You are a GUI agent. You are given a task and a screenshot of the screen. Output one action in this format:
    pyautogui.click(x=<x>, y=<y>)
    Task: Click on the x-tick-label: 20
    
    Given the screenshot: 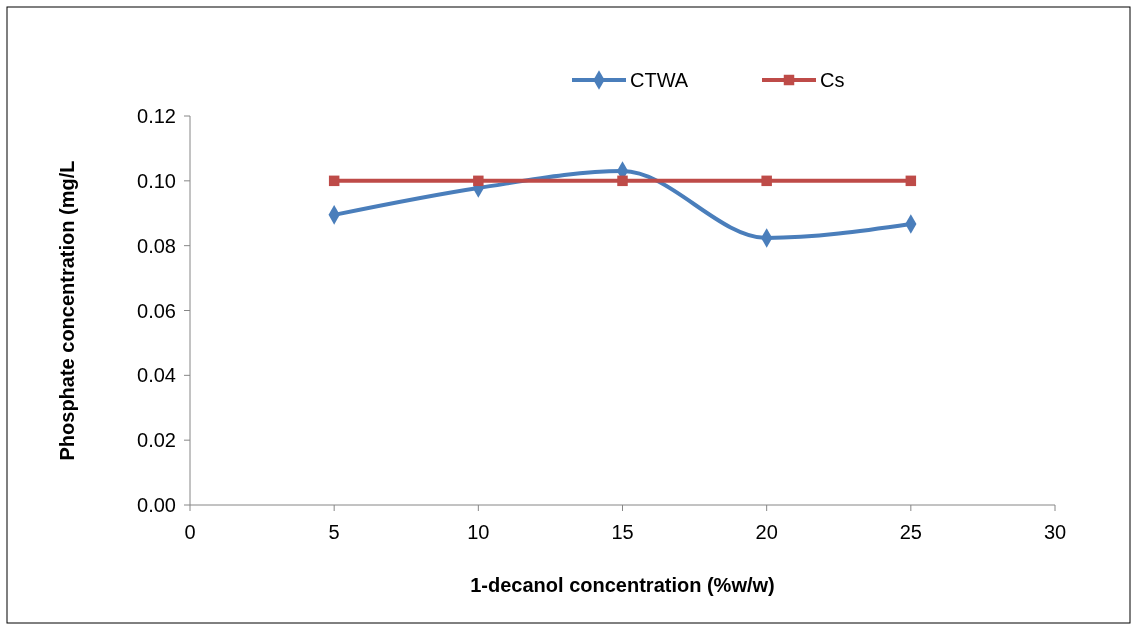 What is the action you would take?
    pyautogui.click(x=766, y=532)
    